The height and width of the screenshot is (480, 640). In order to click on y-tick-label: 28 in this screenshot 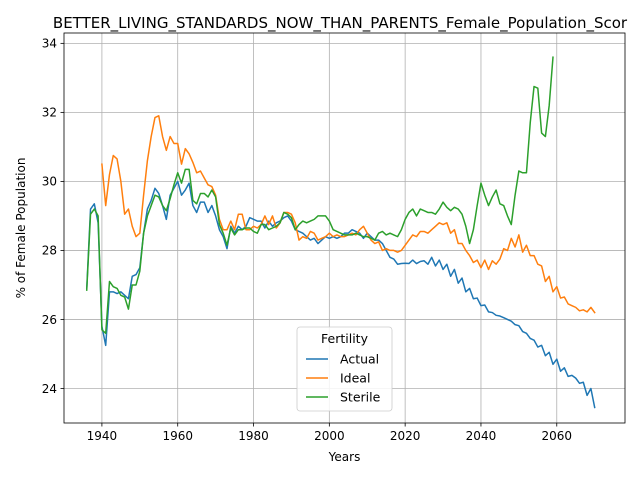, I will do `click(49, 251)`.